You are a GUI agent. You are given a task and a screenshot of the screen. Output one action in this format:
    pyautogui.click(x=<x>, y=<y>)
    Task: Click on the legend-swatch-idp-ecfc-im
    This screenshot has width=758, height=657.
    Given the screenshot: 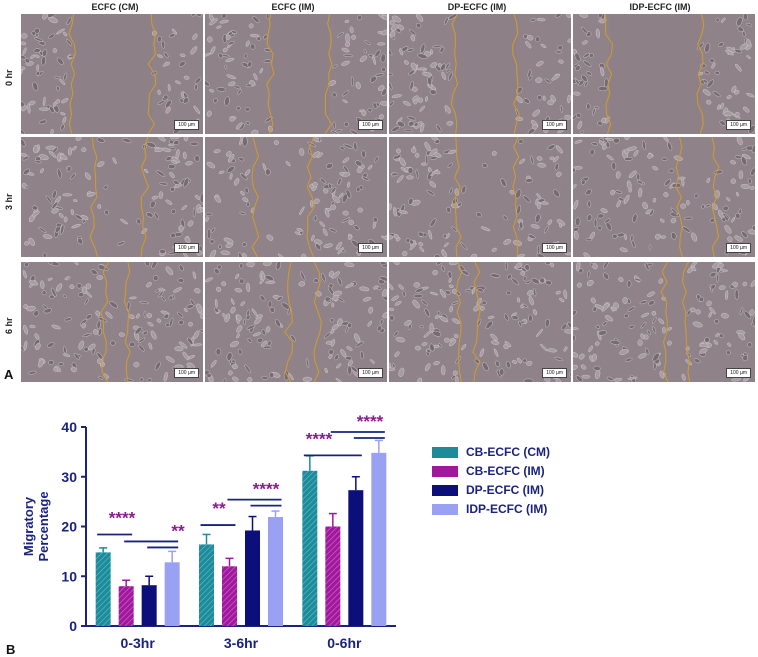 What is the action you would take?
    pyautogui.click(x=445, y=509)
    